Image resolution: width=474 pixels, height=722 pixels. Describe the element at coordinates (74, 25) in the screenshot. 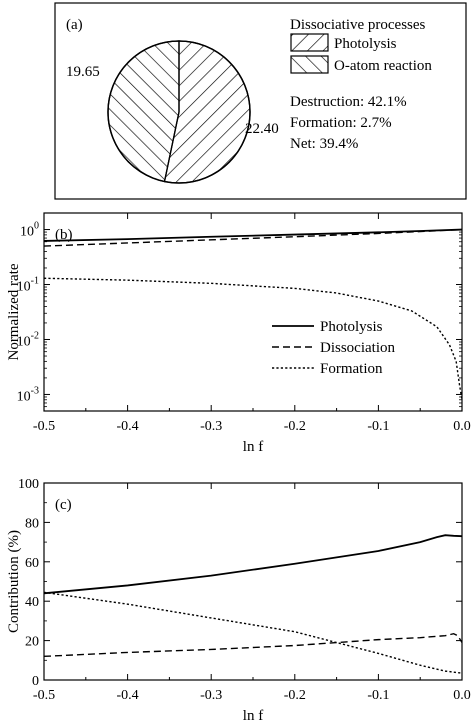

I see `panel-a-label: (a)` at that location.